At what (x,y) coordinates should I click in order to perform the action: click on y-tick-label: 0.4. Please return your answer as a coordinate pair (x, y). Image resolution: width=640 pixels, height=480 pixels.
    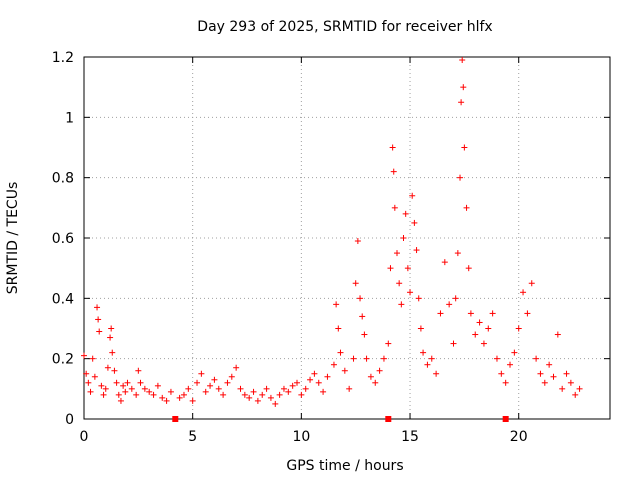
    Looking at the image, I should click on (63, 299).